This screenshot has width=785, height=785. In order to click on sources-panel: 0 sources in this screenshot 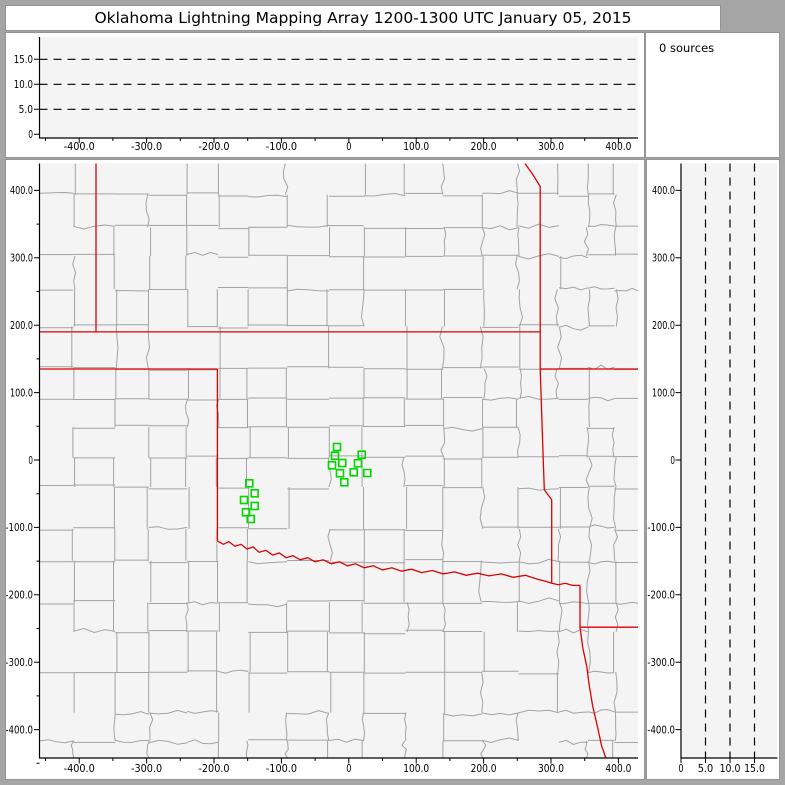, I will do `click(712, 95)`.